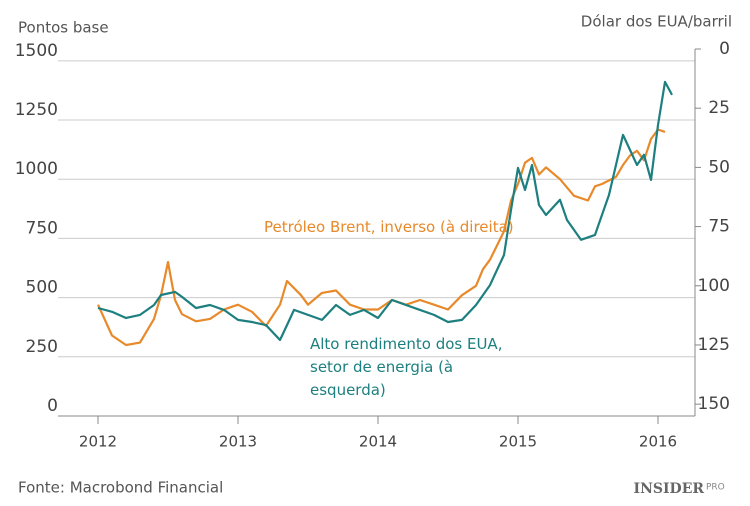  Describe the element at coordinates (36, 169) in the screenshot. I see `y-tick-label: 1000` at that location.